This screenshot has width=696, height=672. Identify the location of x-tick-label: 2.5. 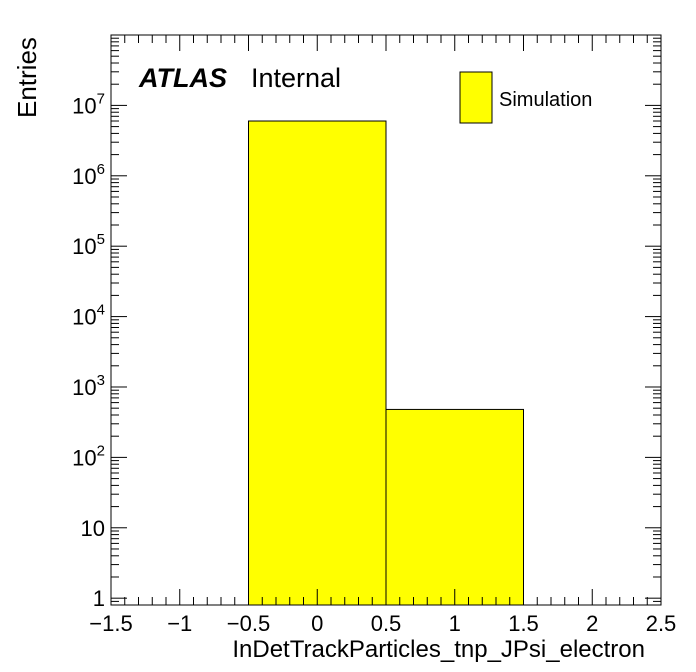
(661, 623).